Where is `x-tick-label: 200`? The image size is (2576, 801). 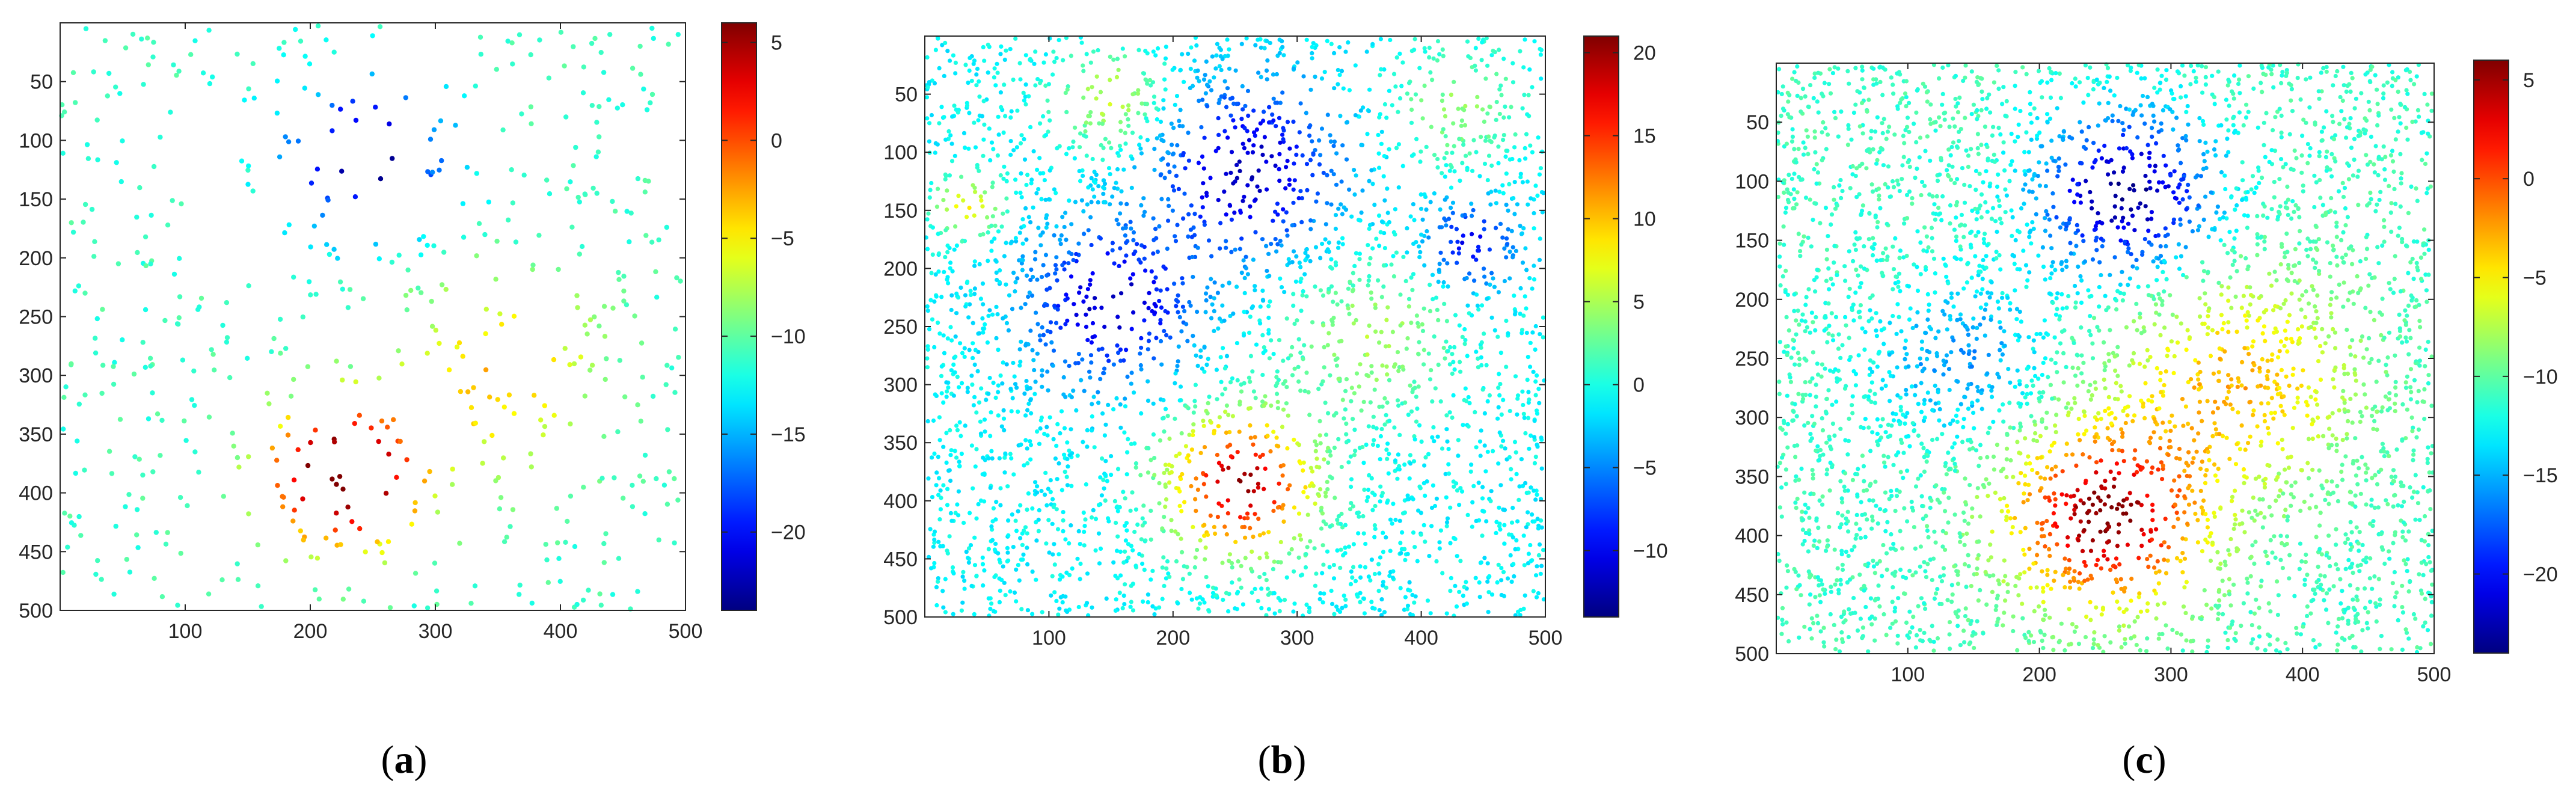 x-tick-label: 200 is located at coordinates (310, 631).